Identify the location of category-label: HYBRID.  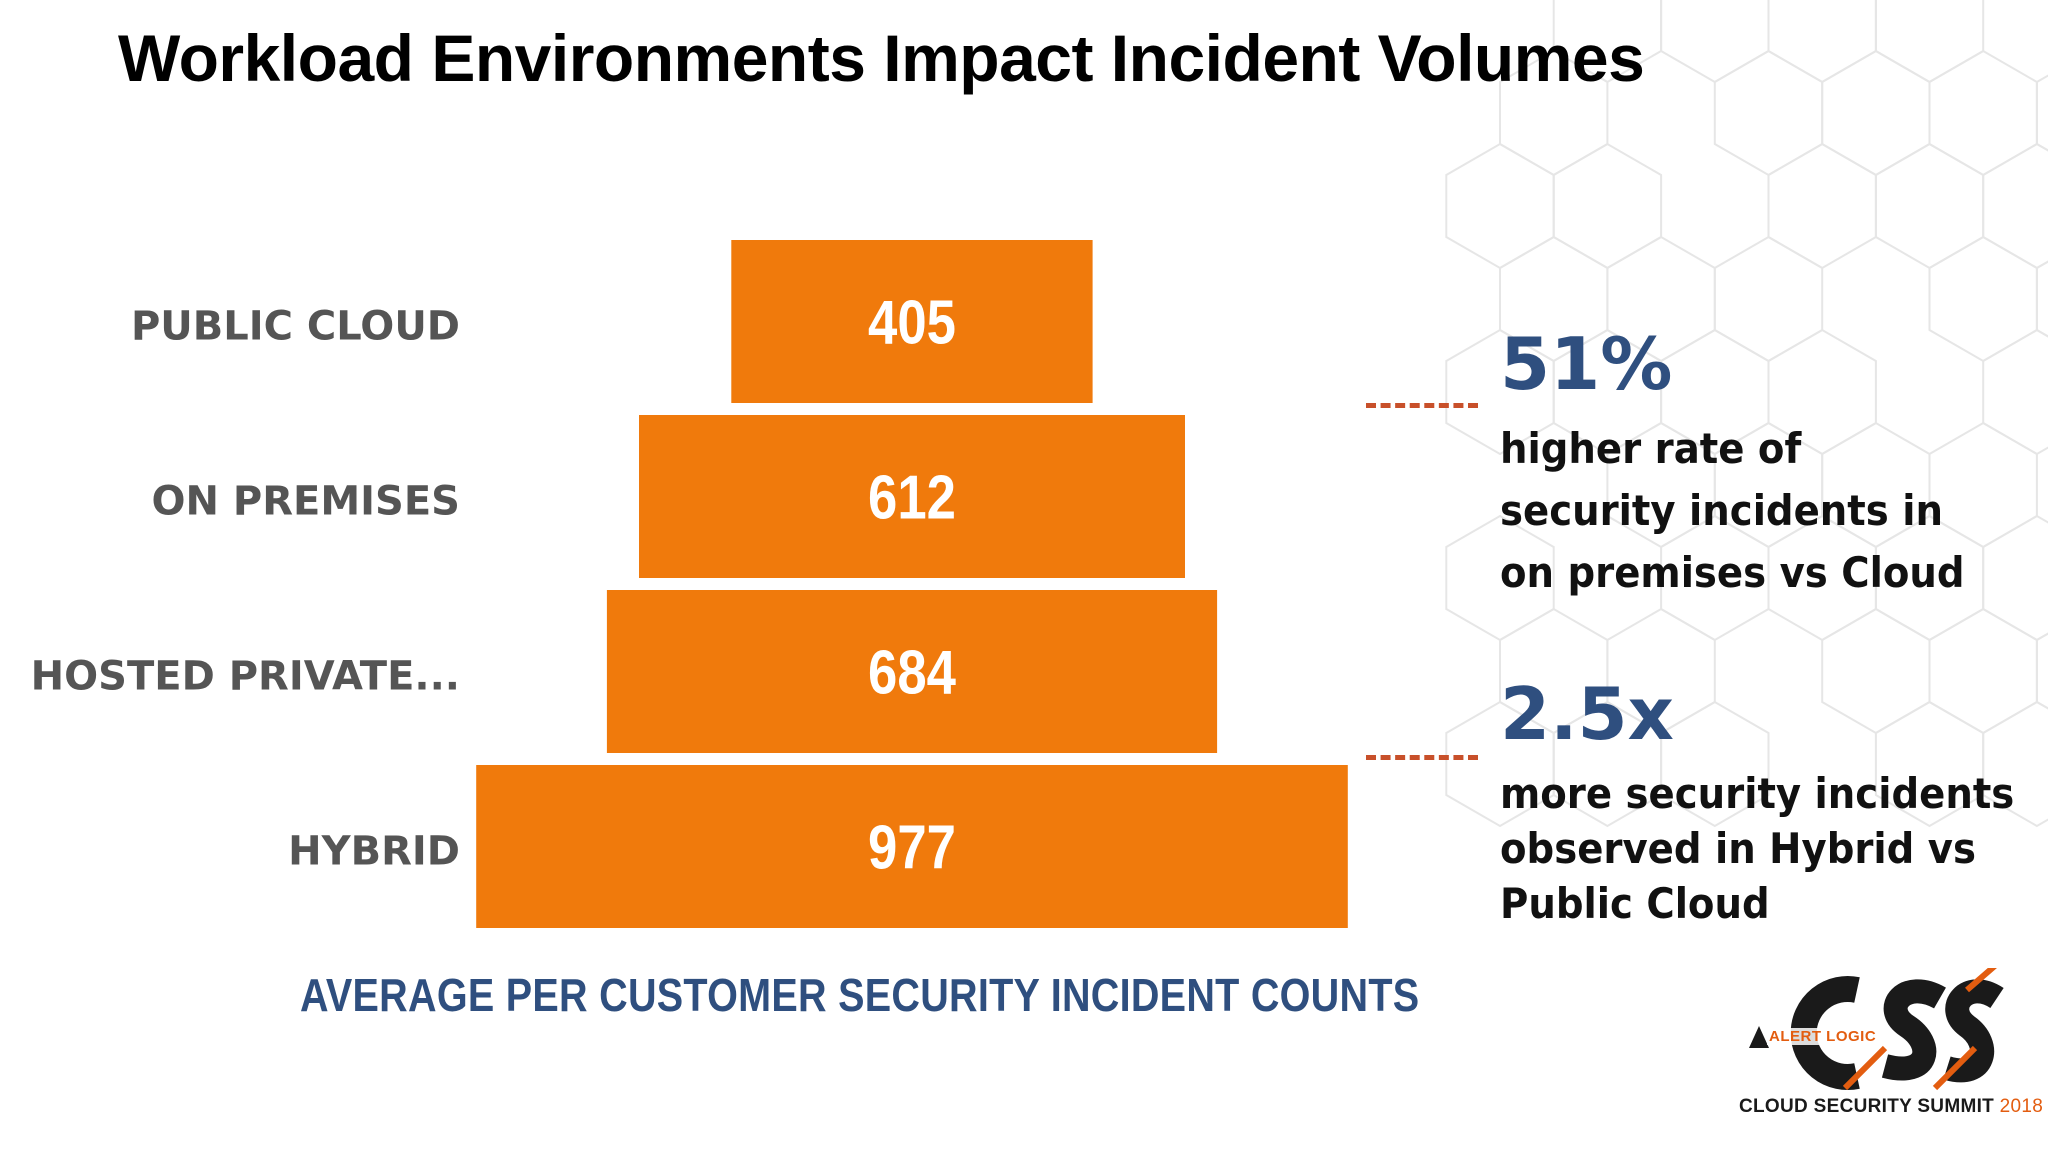
(374, 852).